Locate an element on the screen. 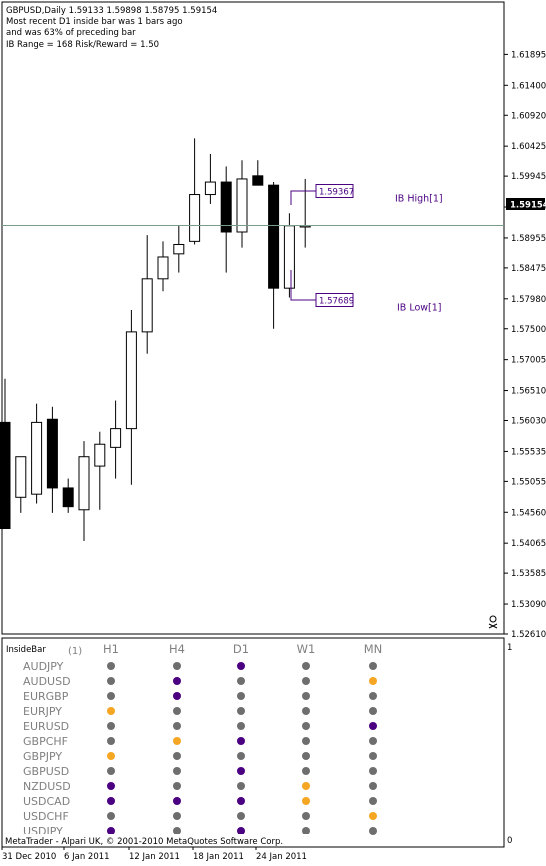 The width and height of the screenshot is (546, 866). symbol-label: GBPUSD is located at coordinates (46, 771).